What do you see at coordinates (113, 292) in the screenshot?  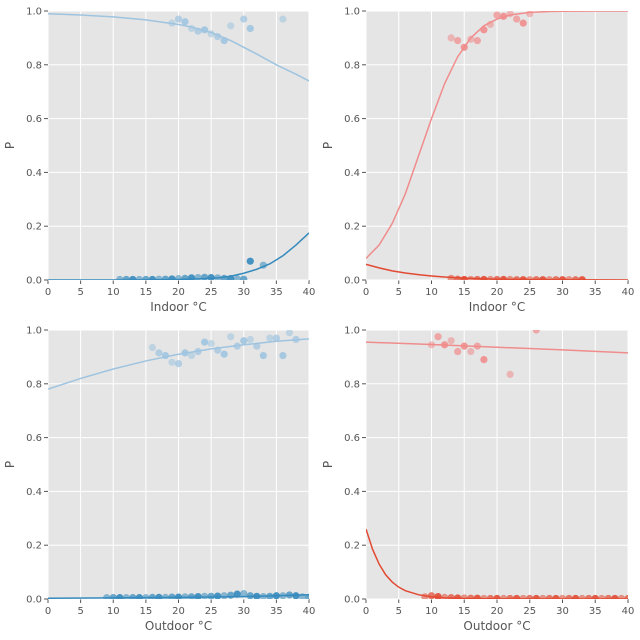 I see `x-tick-label: 10` at bounding box center [113, 292].